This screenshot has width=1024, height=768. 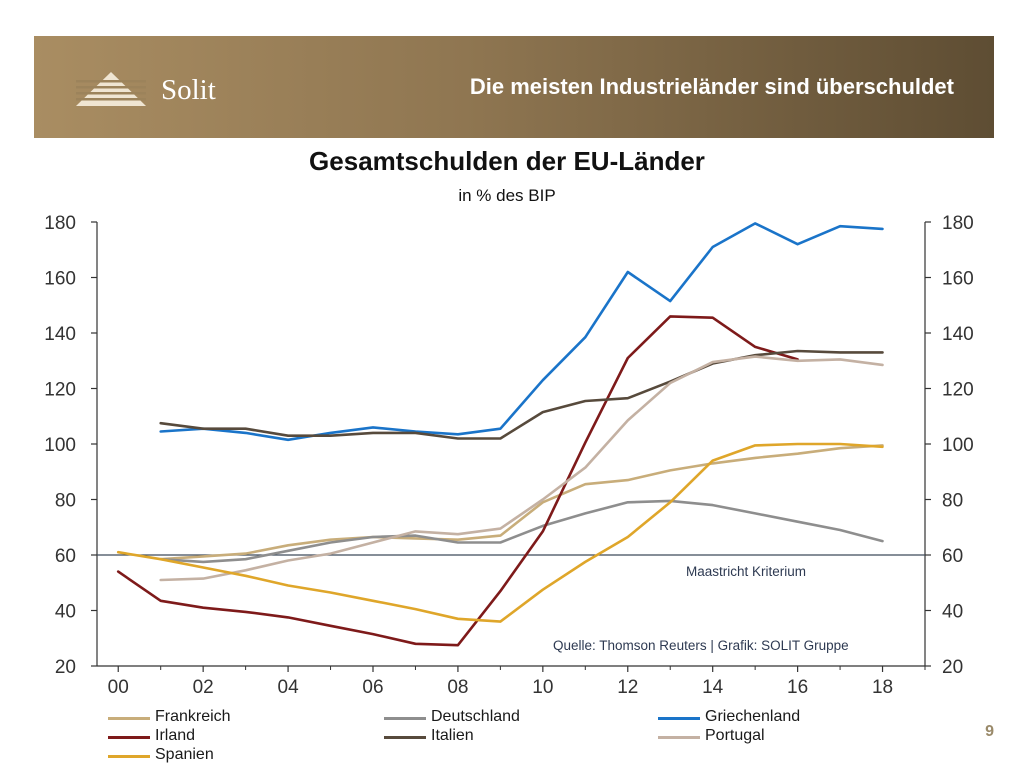 What do you see at coordinates (521, 394) in the screenshot?
I see `series-line-italien` at bounding box center [521, 394].